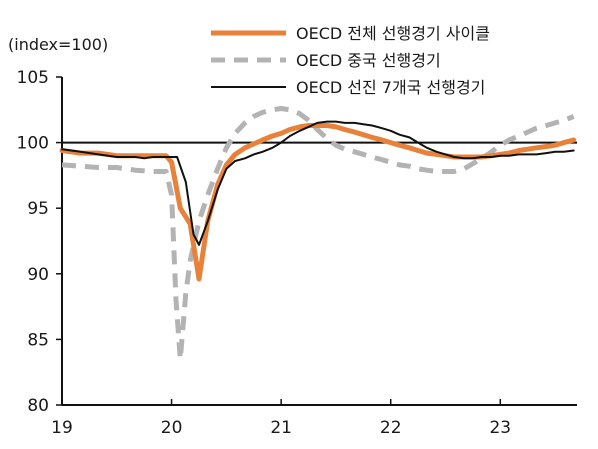  Describe the element at coordinates (38, 340) in the screenshot. I see `y-tick-label: 85` at that location.